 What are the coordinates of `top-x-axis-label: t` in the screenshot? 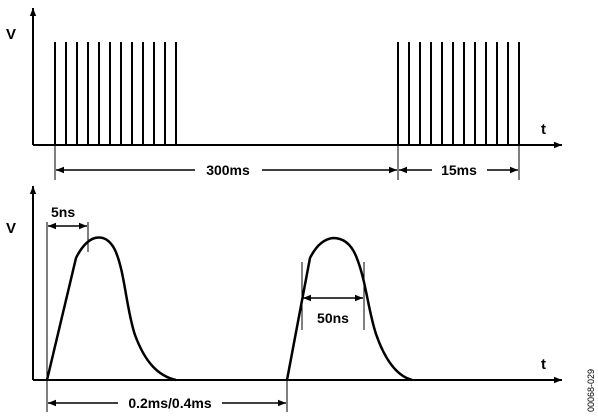 It's located at (543, 129).